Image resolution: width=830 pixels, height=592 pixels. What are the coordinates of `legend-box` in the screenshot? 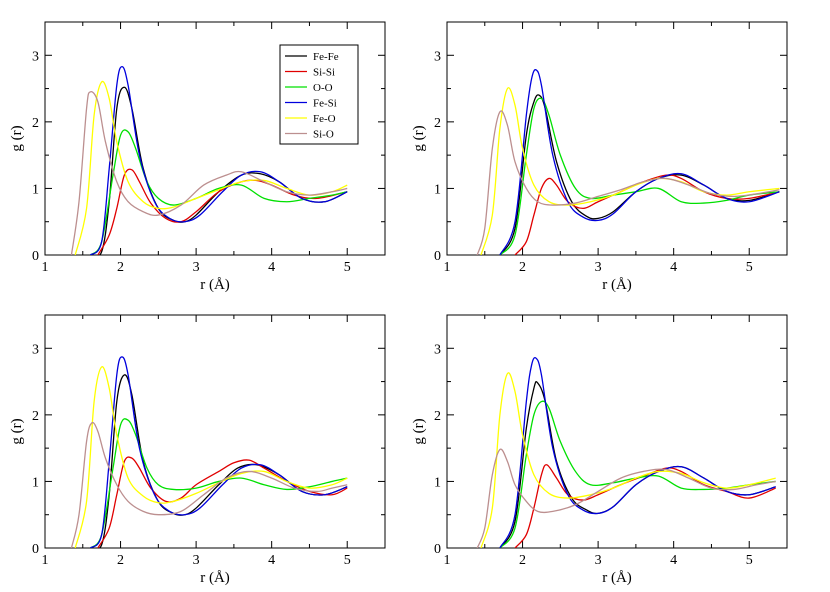 It's located at (319, 94).